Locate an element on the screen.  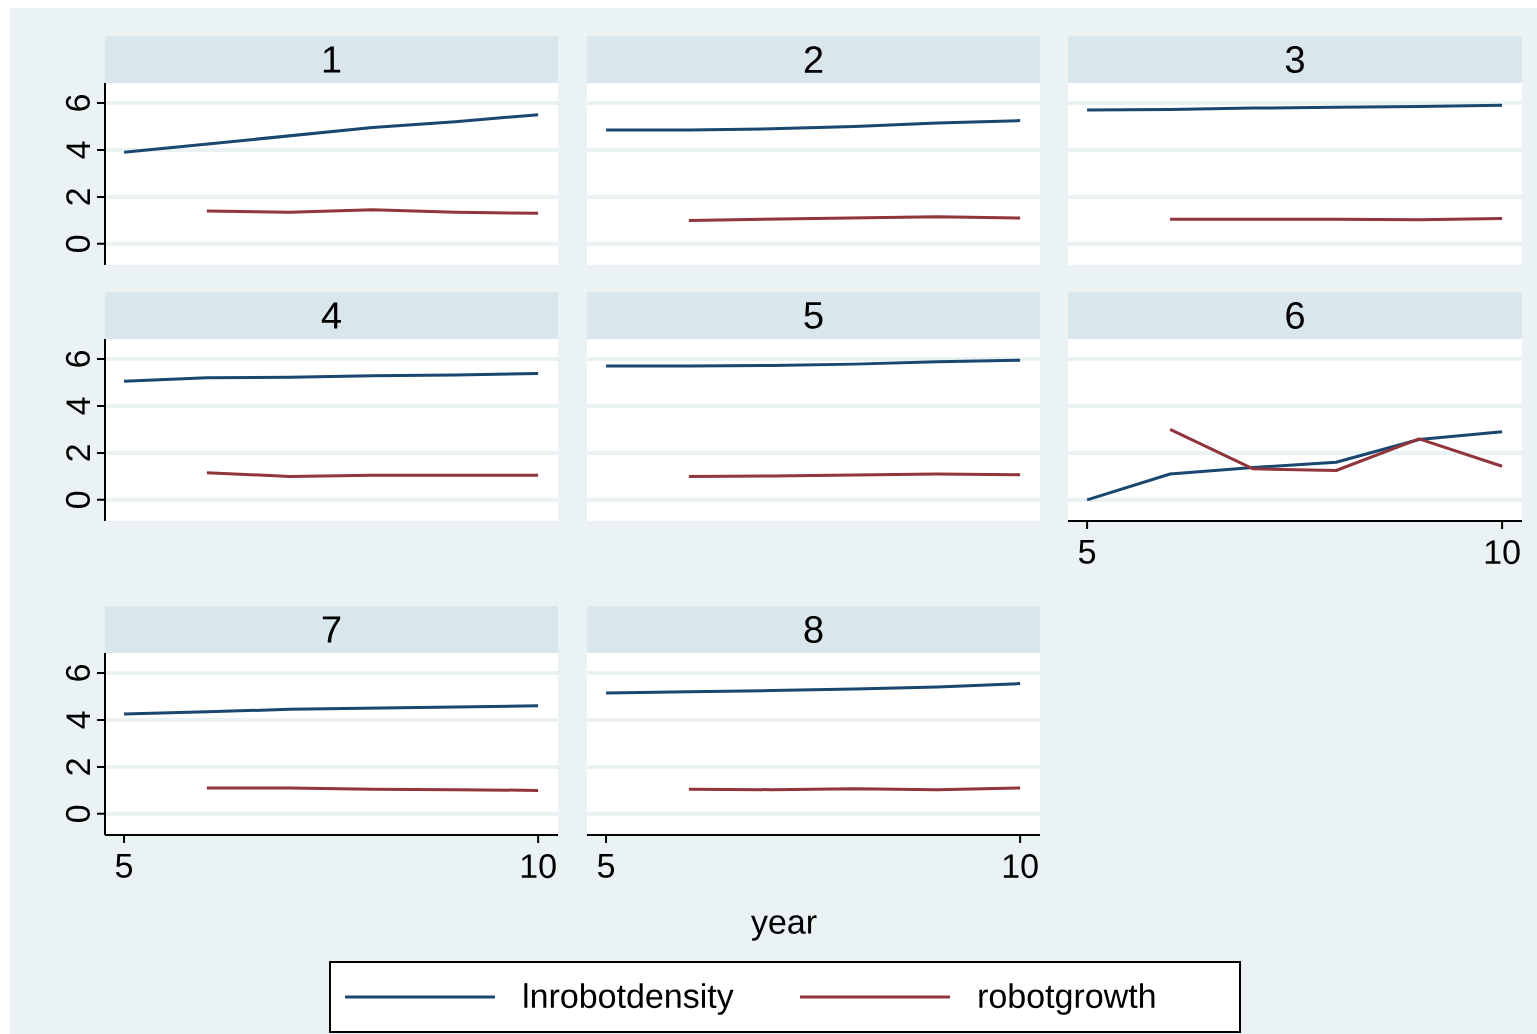
chart-title: 8 is located at coordinates (813, 629).